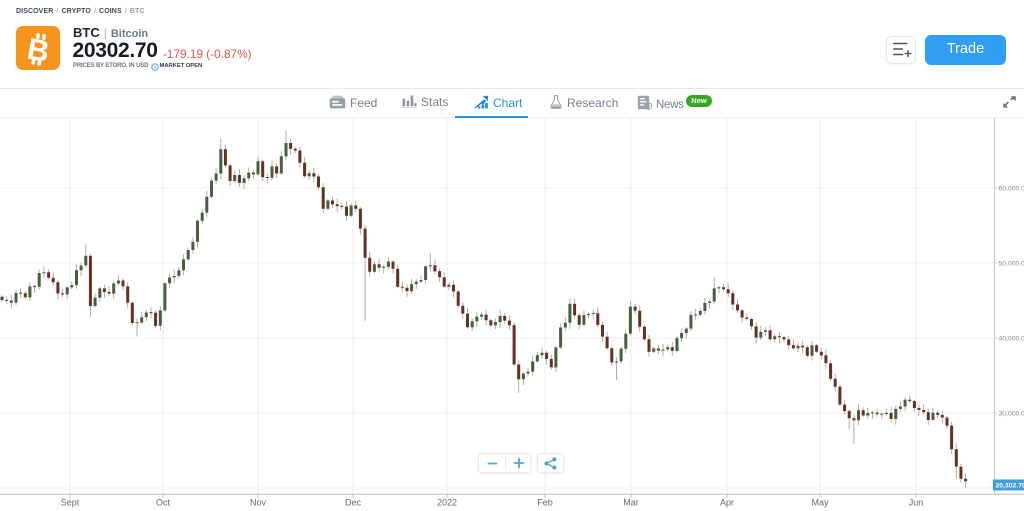 Image resolution: width=1024 pixels, height=511 pixels. I want to click on svg-text: 60,000.0, so click(1011, 188).